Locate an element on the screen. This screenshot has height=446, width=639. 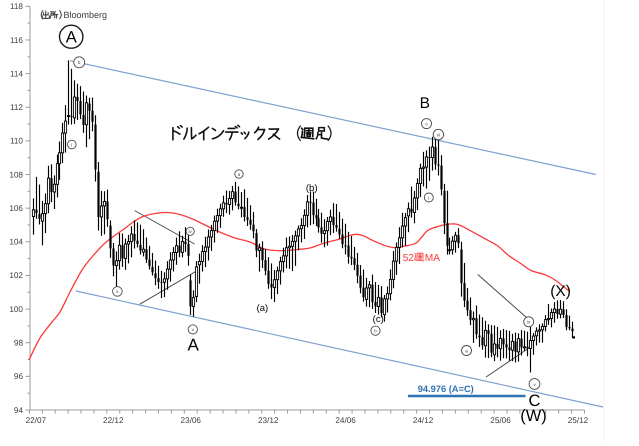
svg-text: 25/12 is located at coordinates (578, 420).